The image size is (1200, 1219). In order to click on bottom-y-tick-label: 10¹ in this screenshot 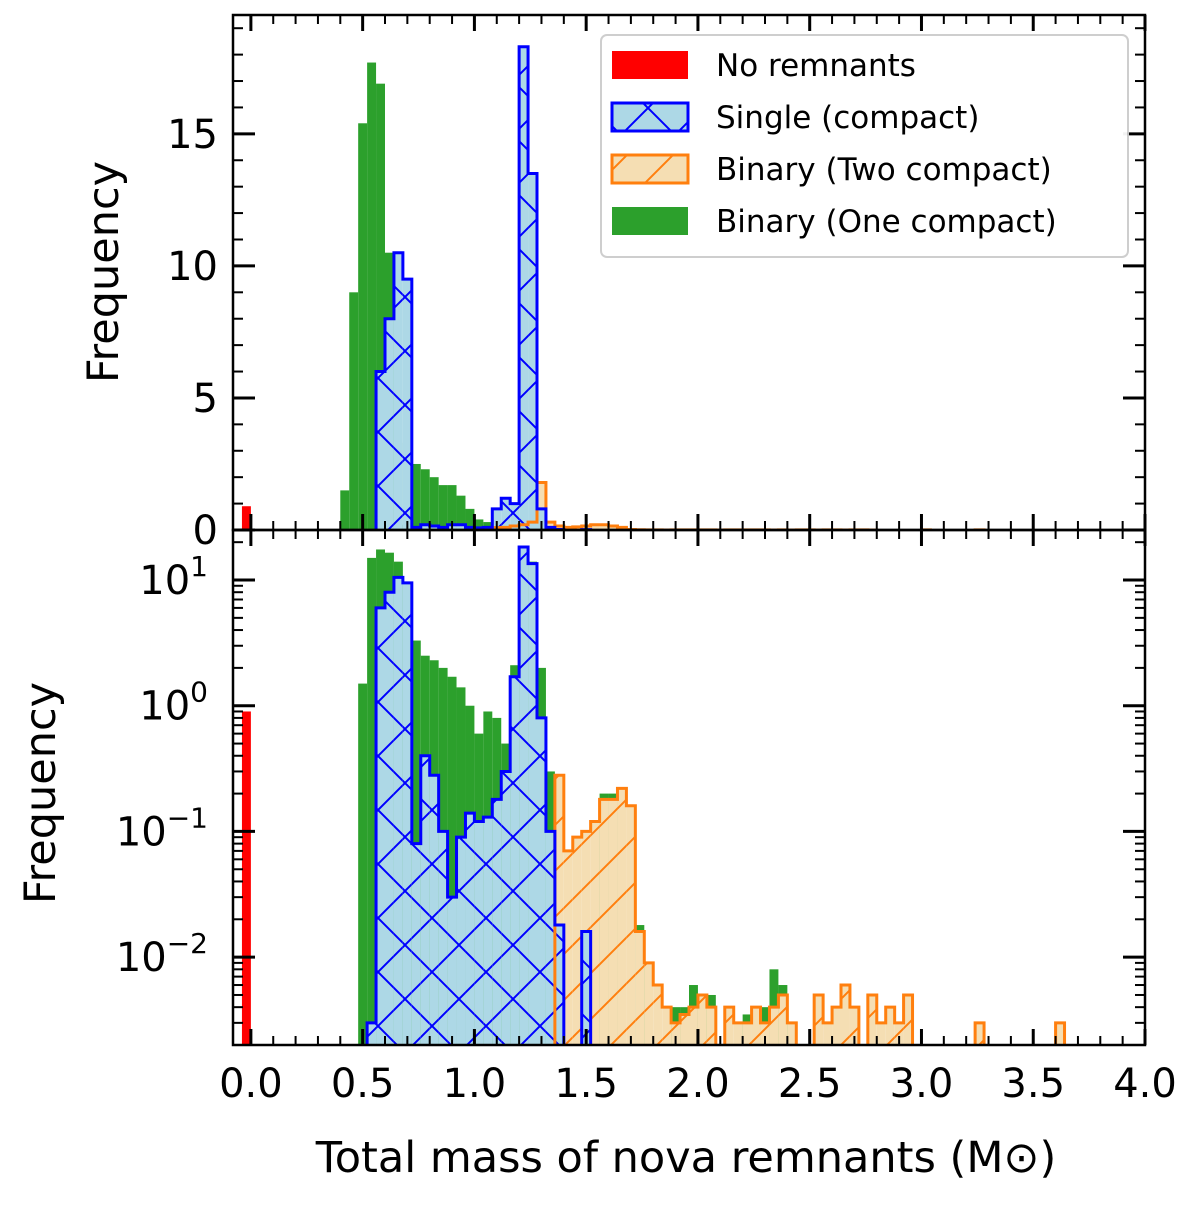, I will do `click(173, 577)`.